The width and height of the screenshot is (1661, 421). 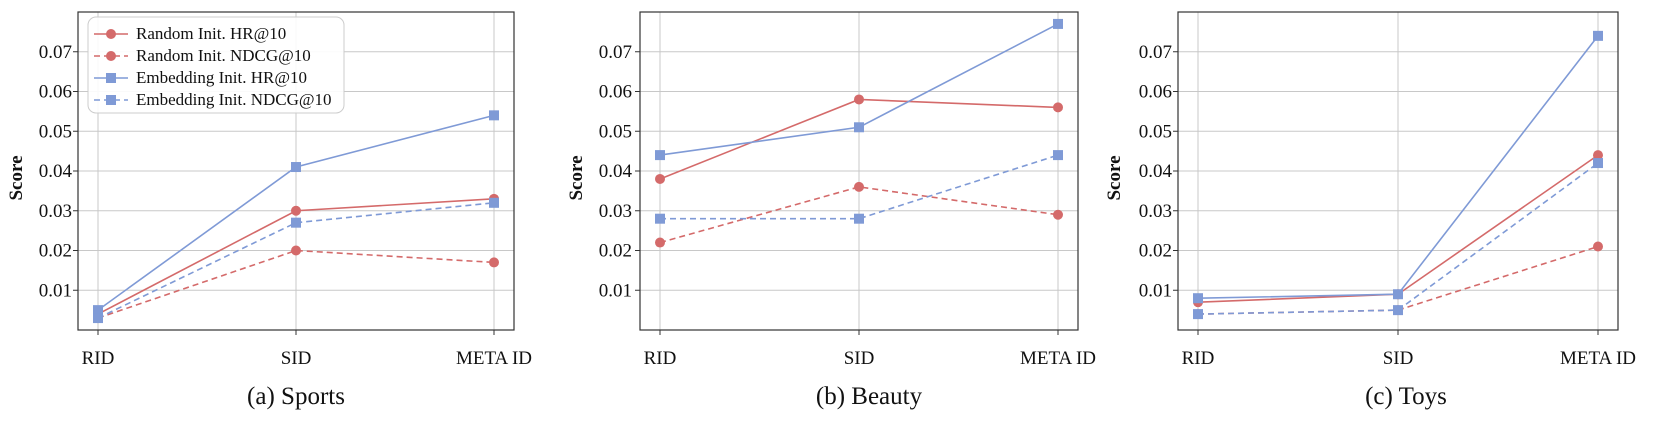 I want to click on chart-caption: (c) Toys, so click(x=1406, y=396).